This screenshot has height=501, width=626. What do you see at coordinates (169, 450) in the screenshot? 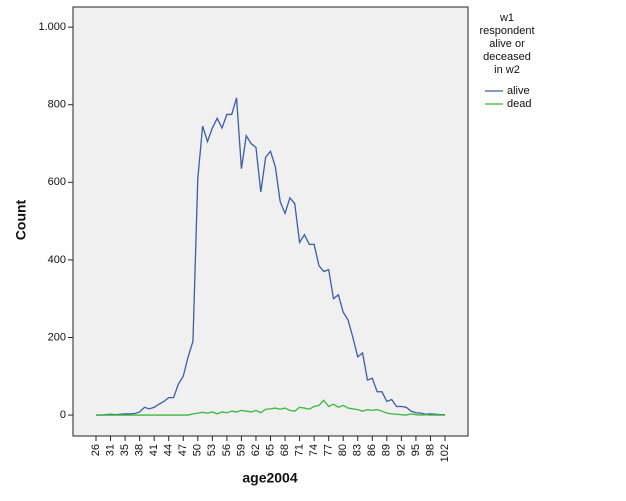
I see `x-tick-label: 44` at bounding box center [169, 450].